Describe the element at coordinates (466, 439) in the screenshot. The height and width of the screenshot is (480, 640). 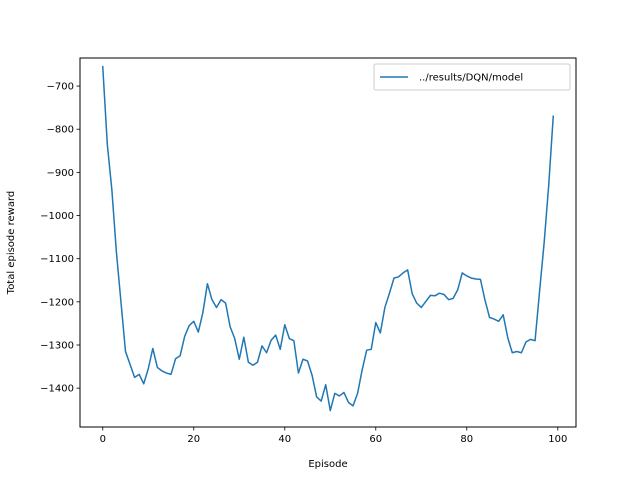
I see `x-tick-label: 80` at that location.